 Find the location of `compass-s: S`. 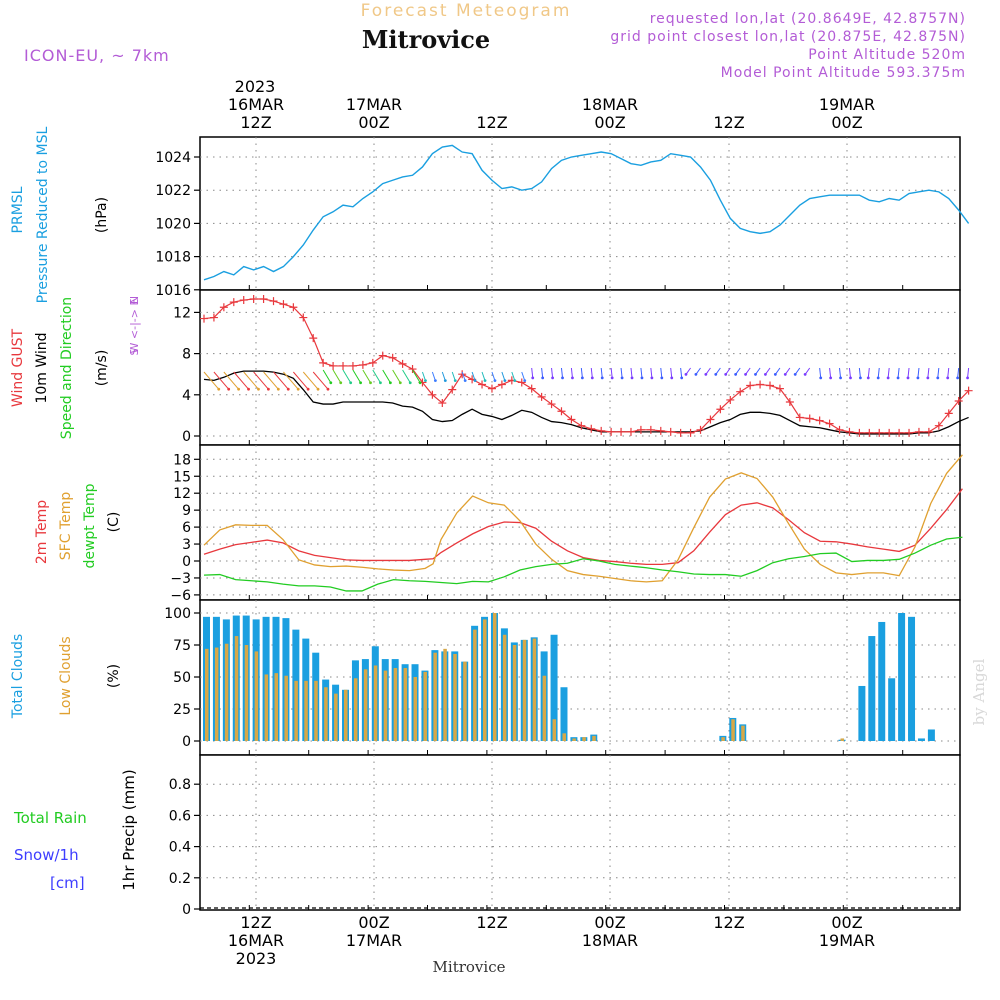

compass-s: S is located at coordinates (134, 351).